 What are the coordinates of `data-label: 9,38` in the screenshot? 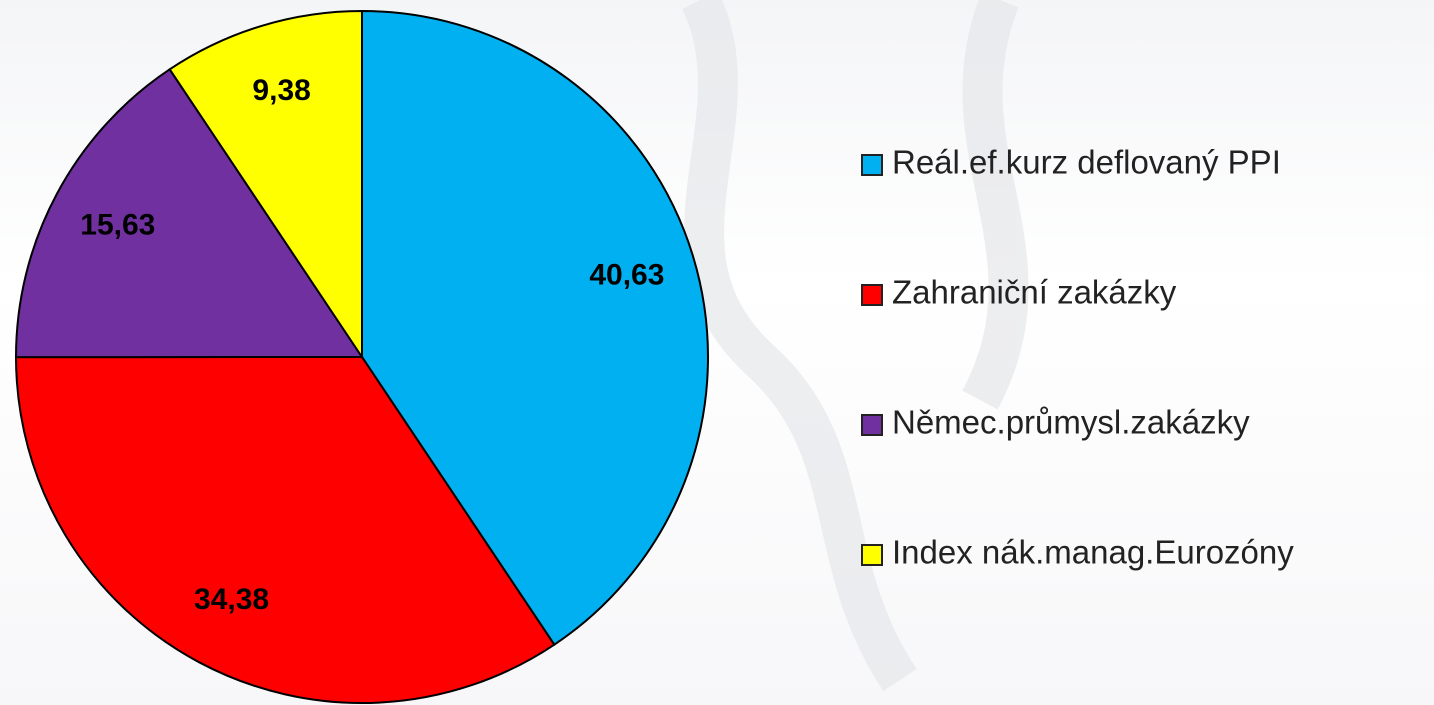 It's located at (281, 90).